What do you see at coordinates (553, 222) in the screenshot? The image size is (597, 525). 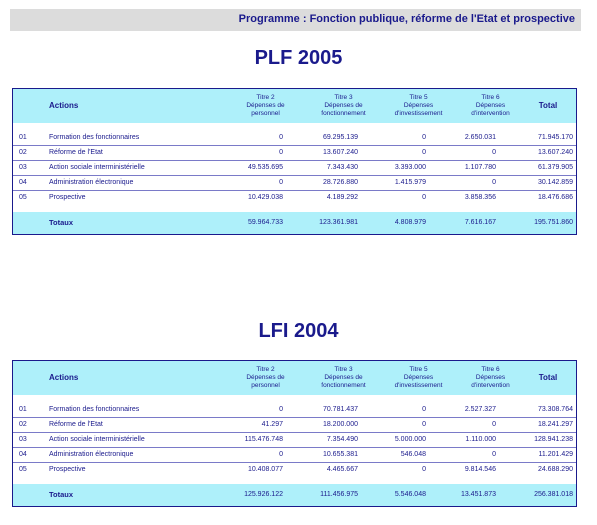 I see `total-total: 195.751.860` at bounding box center [553, 222].